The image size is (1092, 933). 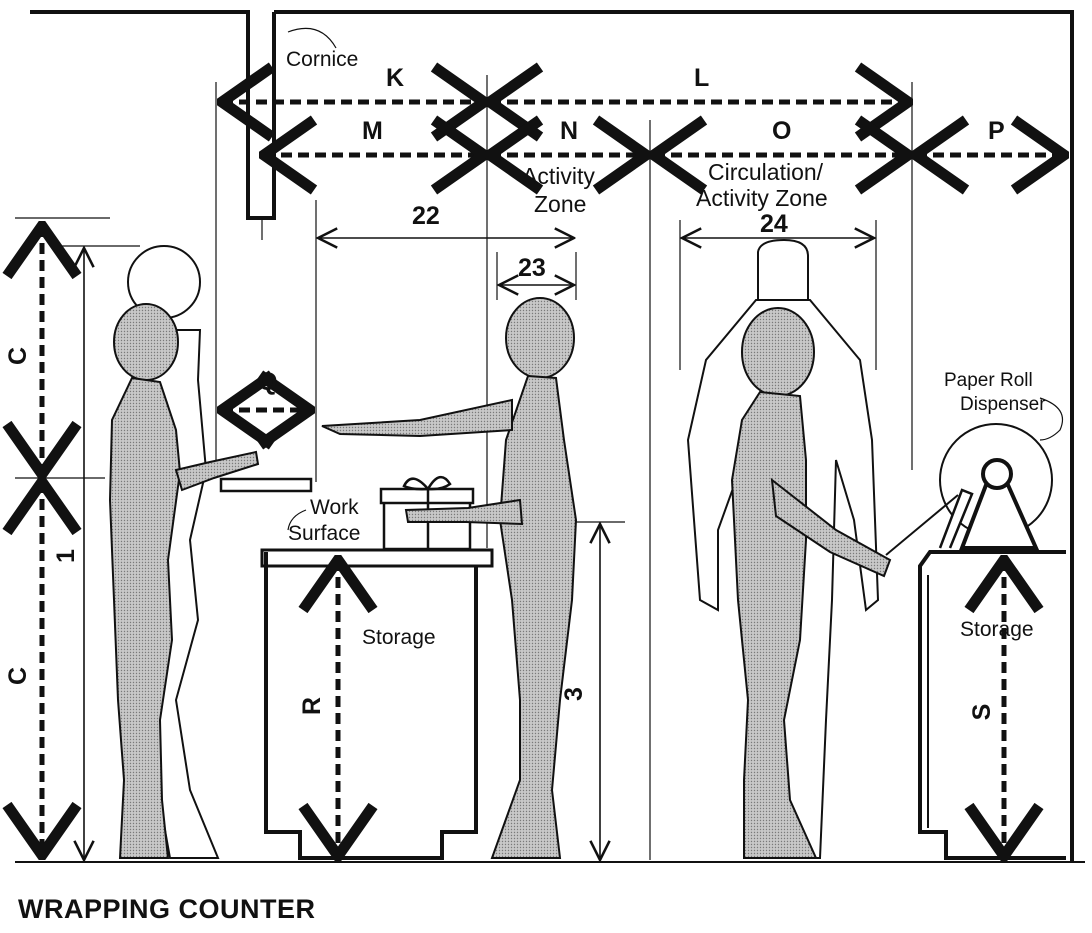 What do you see at coordinates (399, 637) in the screenshot?
I see `label-storage-left: Storage` at bounding box center [399, 637].